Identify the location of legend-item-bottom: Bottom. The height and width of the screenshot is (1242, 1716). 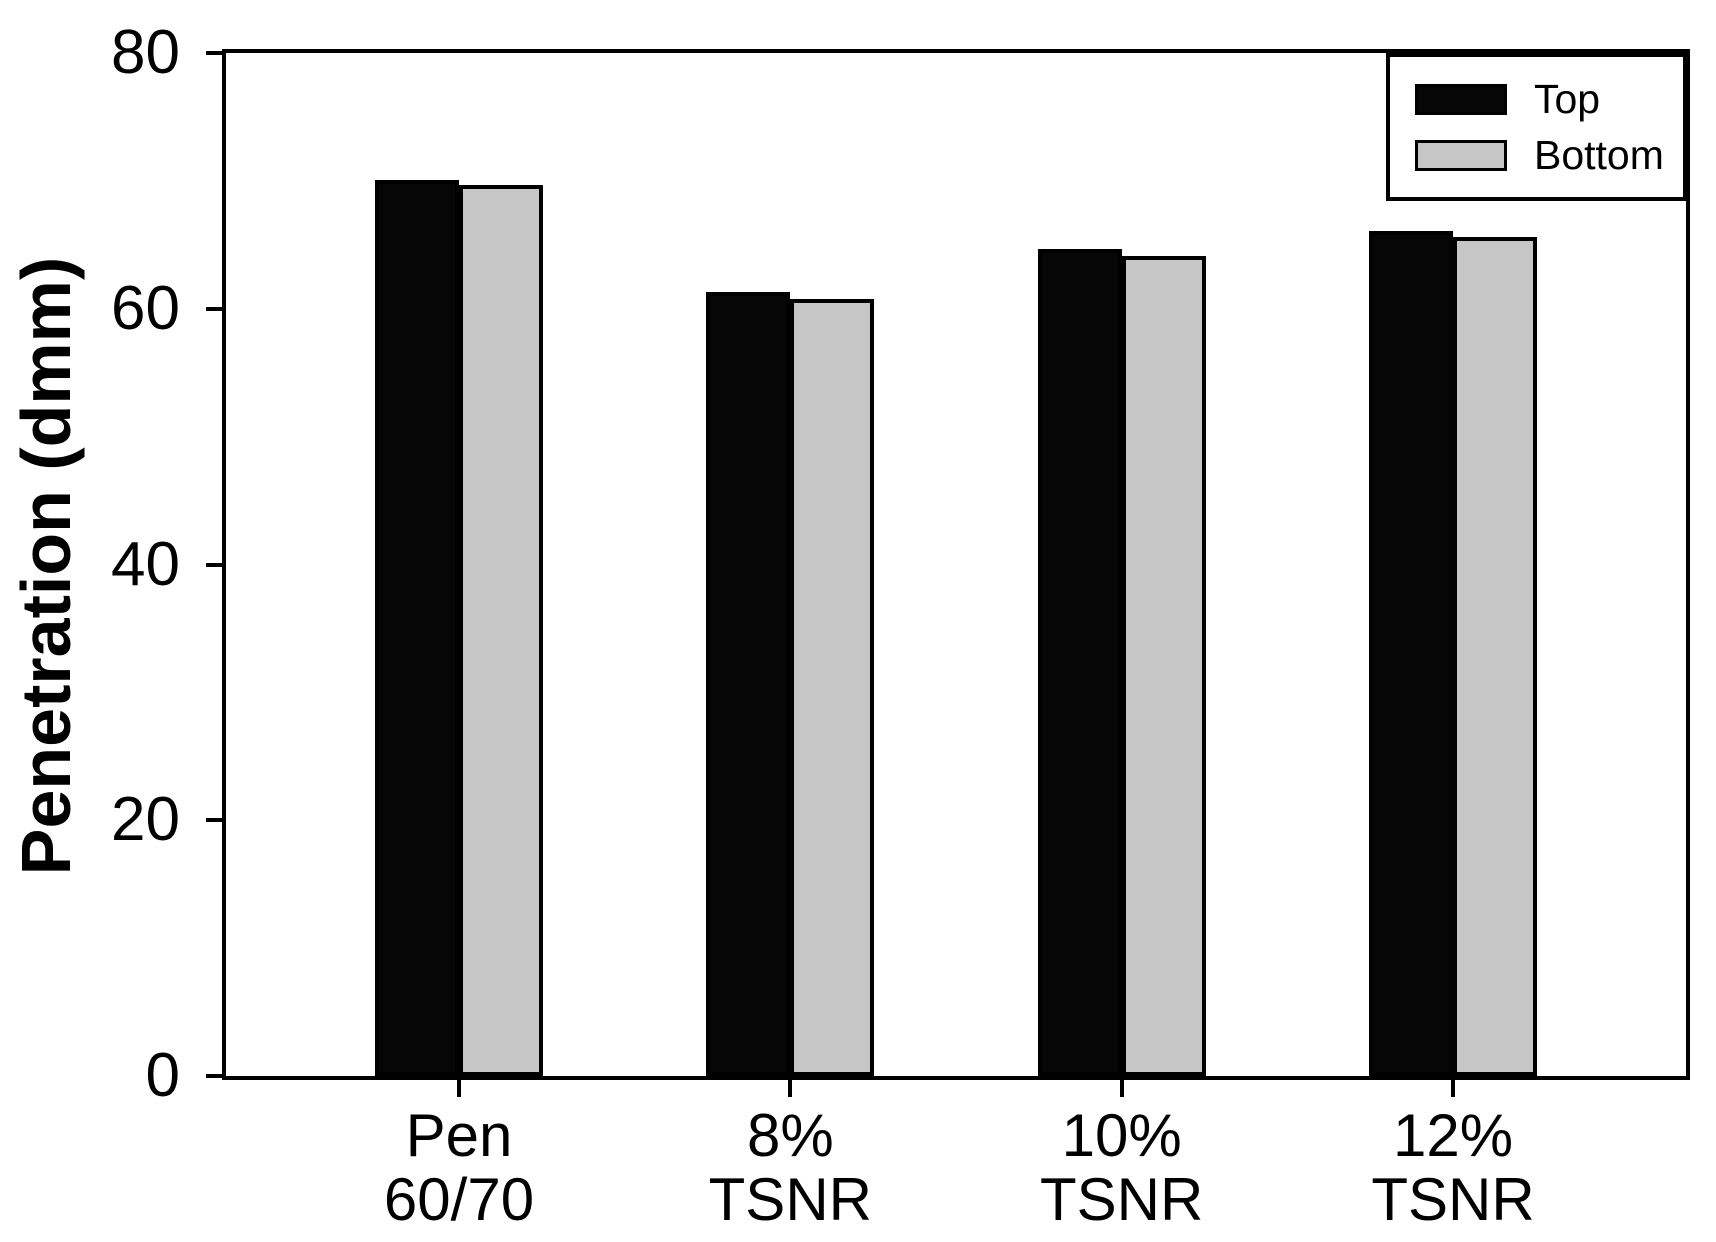
(1549, 154).